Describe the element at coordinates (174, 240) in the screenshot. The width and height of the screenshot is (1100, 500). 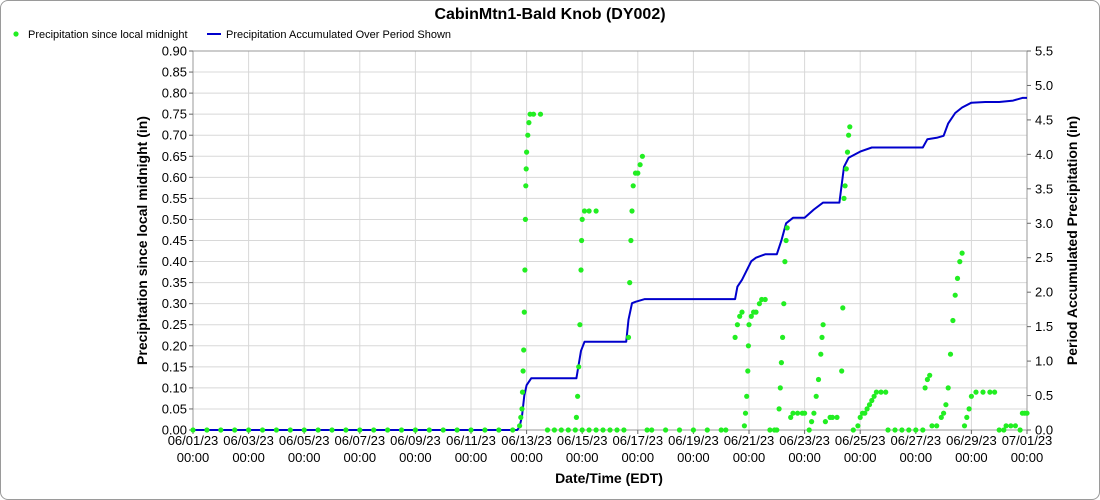
I see `left-axis-tick-label: 0.45` at that location.